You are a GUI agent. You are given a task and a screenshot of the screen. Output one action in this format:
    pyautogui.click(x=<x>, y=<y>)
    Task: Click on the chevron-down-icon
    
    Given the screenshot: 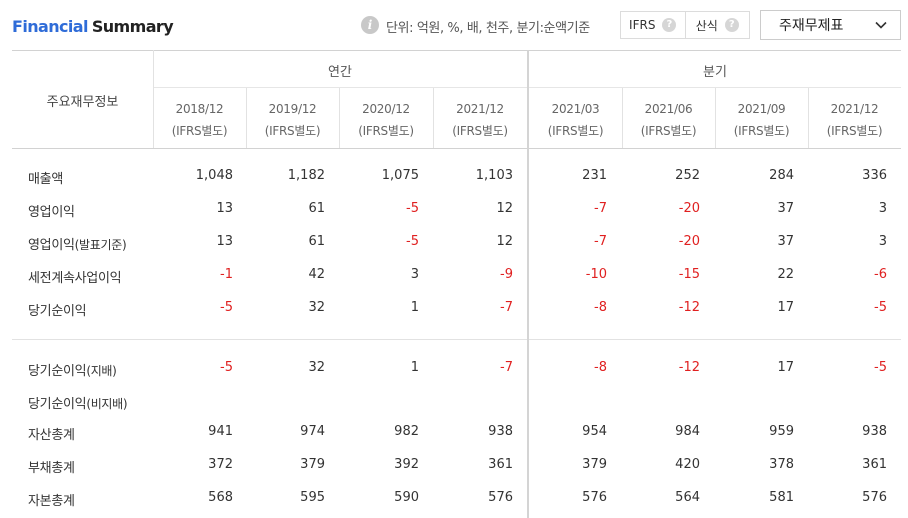 What is the action you would take?
    pyautogui.click(x=881, y=25)
    